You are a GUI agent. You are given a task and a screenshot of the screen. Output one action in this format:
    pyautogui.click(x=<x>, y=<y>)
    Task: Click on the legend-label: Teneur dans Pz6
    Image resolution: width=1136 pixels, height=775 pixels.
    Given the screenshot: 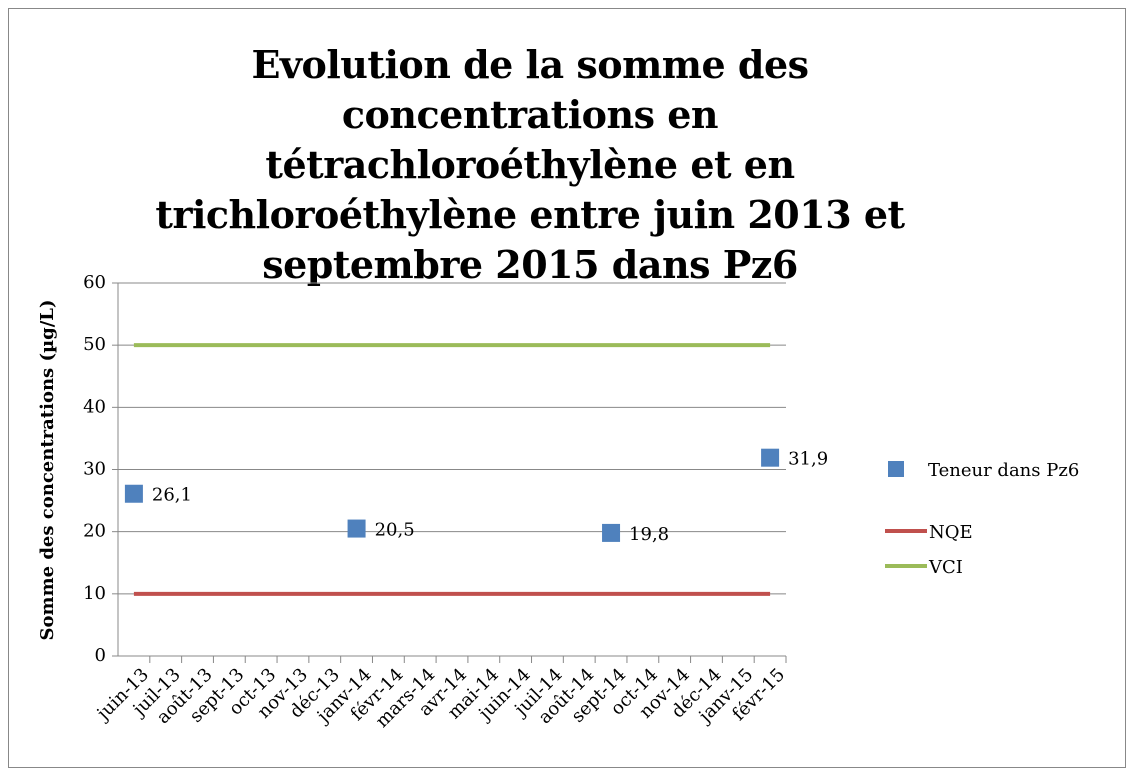 What is the action you would take?
    pyautogui.click(x=1003, y=470)
    